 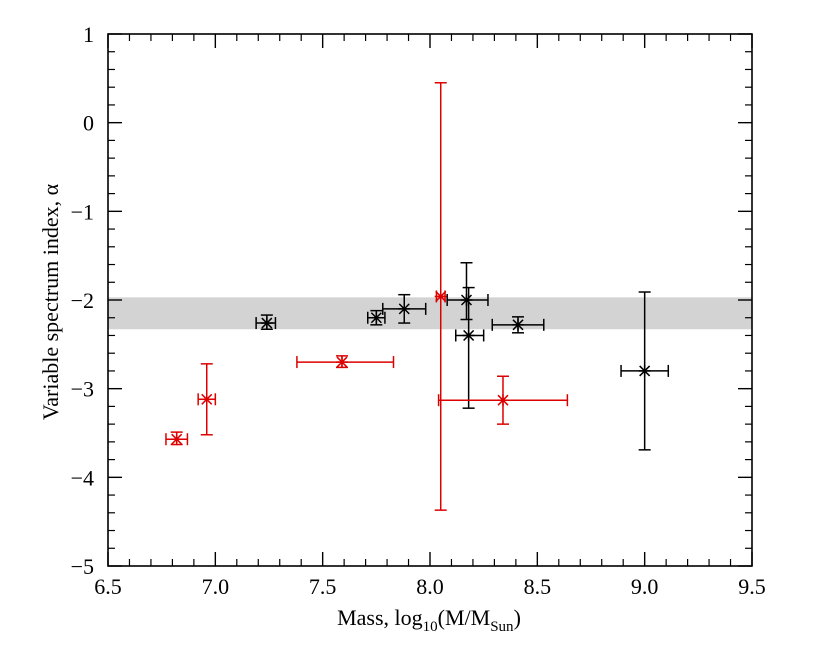 I want to click on y-tick-label: −1, so click(x=82, y=211).